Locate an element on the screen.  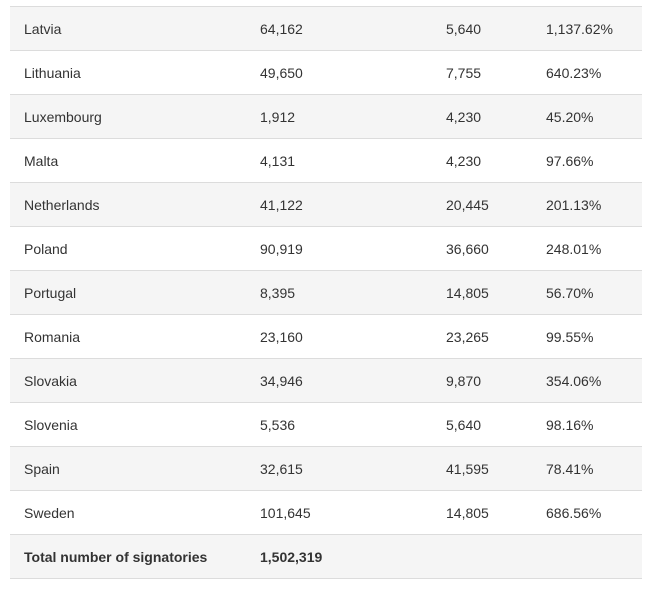
signatures-cell: 4,131 is located at coordinates (278, 160).